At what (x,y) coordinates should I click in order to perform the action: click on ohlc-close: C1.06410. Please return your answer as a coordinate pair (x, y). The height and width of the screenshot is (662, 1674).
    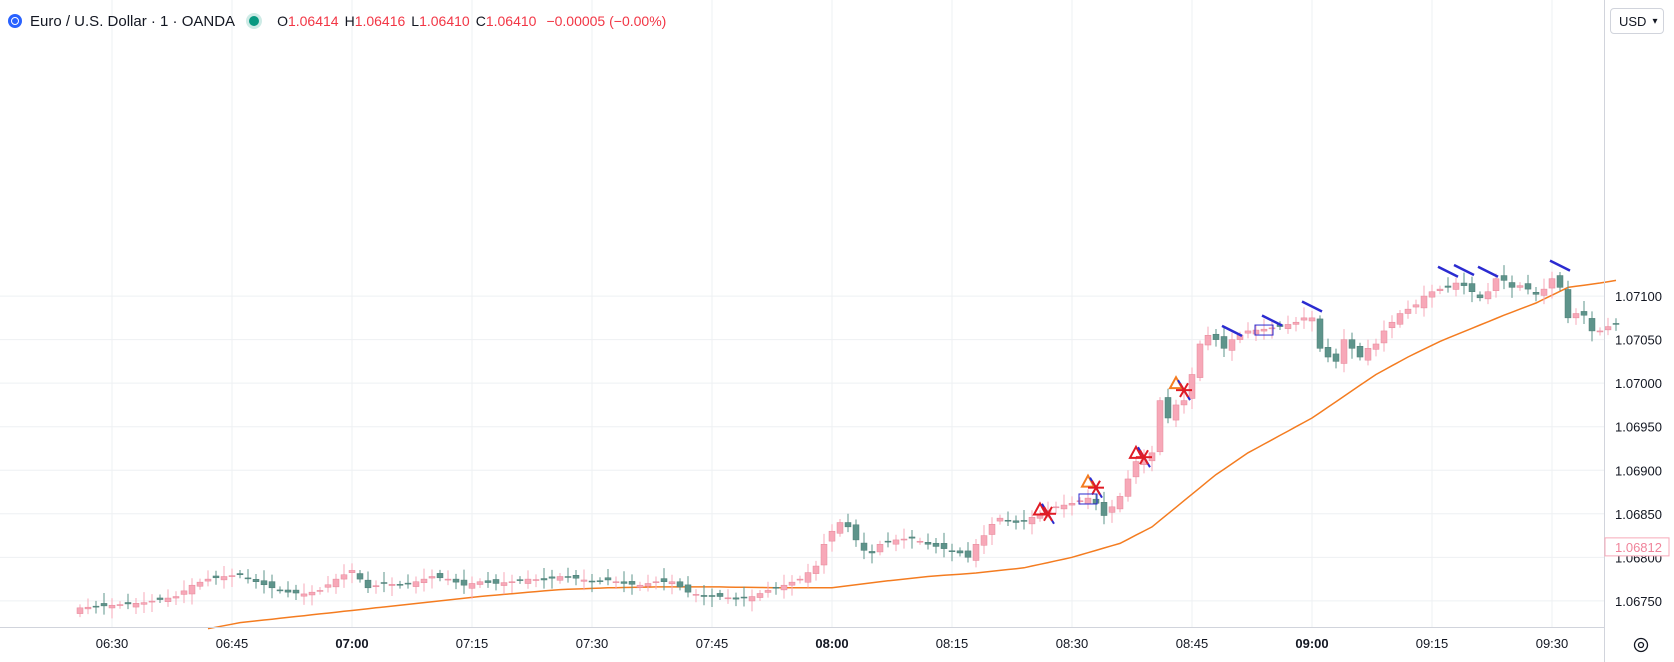
    Looking at the image, I should click on (506, 21).